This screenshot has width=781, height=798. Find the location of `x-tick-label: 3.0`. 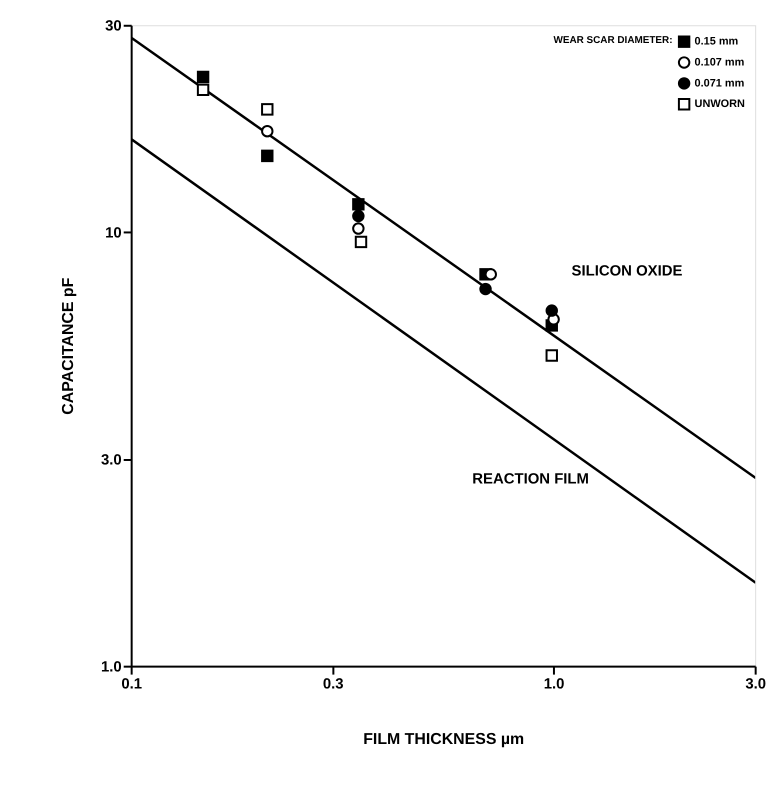

x-tick-label: 3.0 is located at coordinates (755, 684).